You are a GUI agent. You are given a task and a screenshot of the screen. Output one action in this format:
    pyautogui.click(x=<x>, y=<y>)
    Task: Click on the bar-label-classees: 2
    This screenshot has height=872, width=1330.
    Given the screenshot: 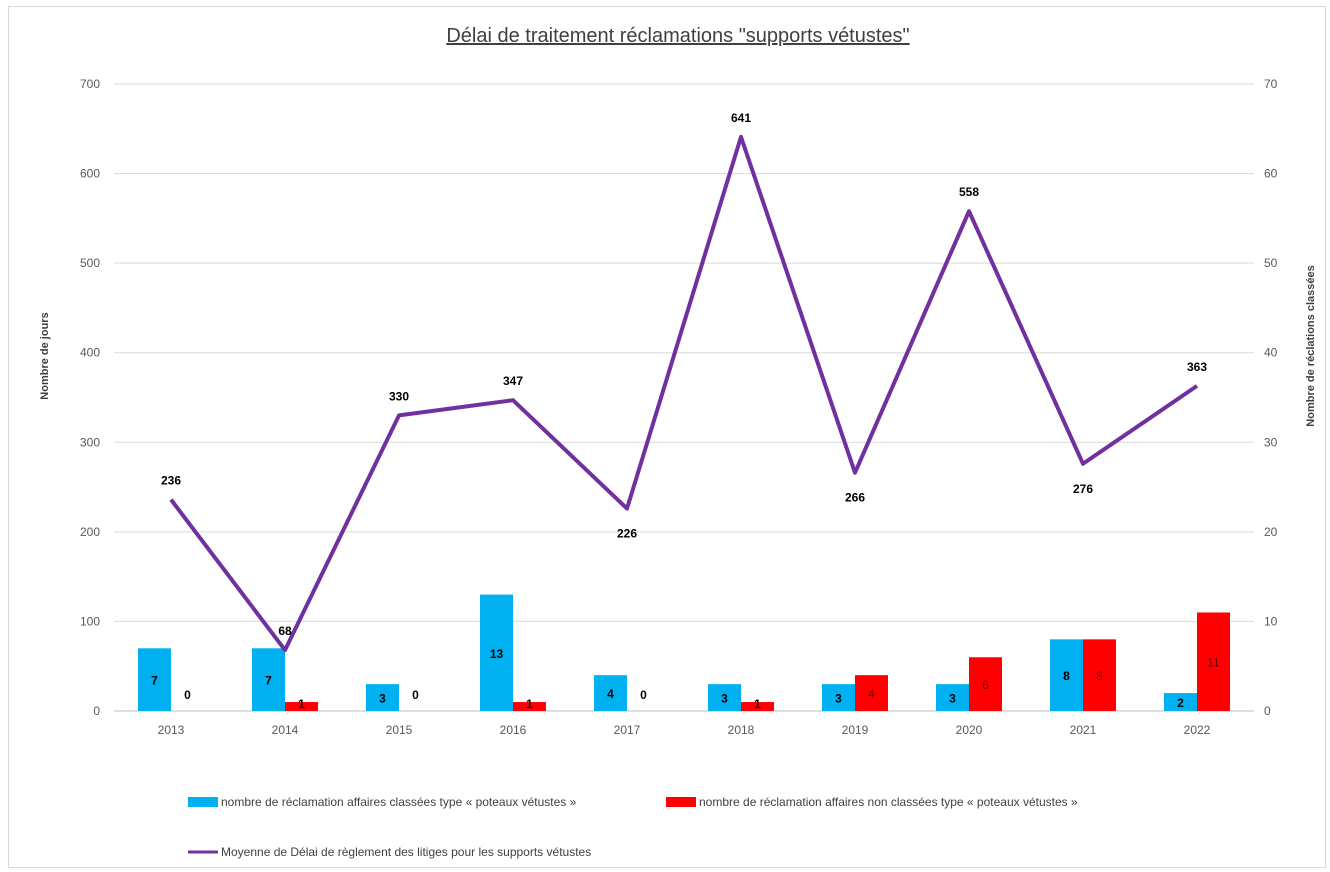 What is the action you would take?
    pyautogui.click(x=1180, y=703)
    